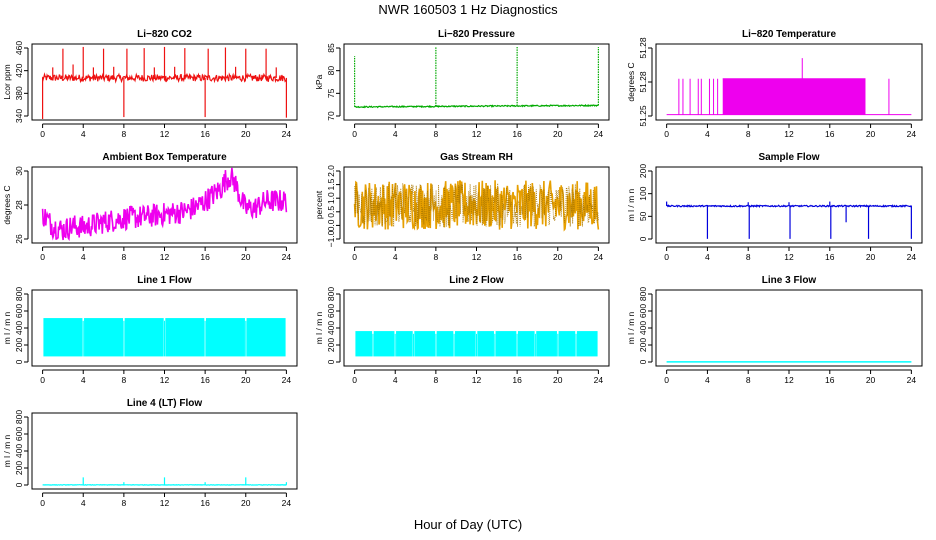 Image resolution: width=936 pixels, height=540 pixels. Describe the element at coordinates (645, 82) in the screenshot. I see `y-axis: 51.25 51.28 51.28` at that location.